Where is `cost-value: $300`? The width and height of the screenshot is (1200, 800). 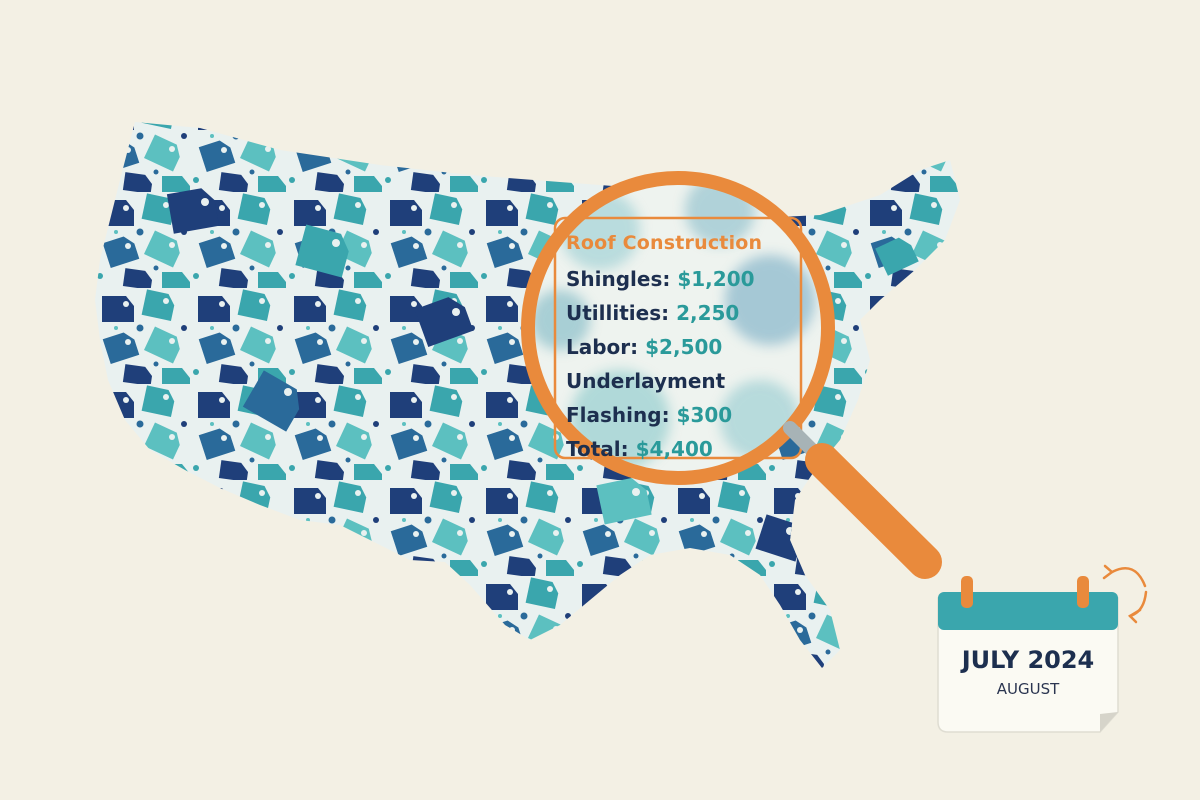
cost-value: $300 is located at coordinates (704, 415).